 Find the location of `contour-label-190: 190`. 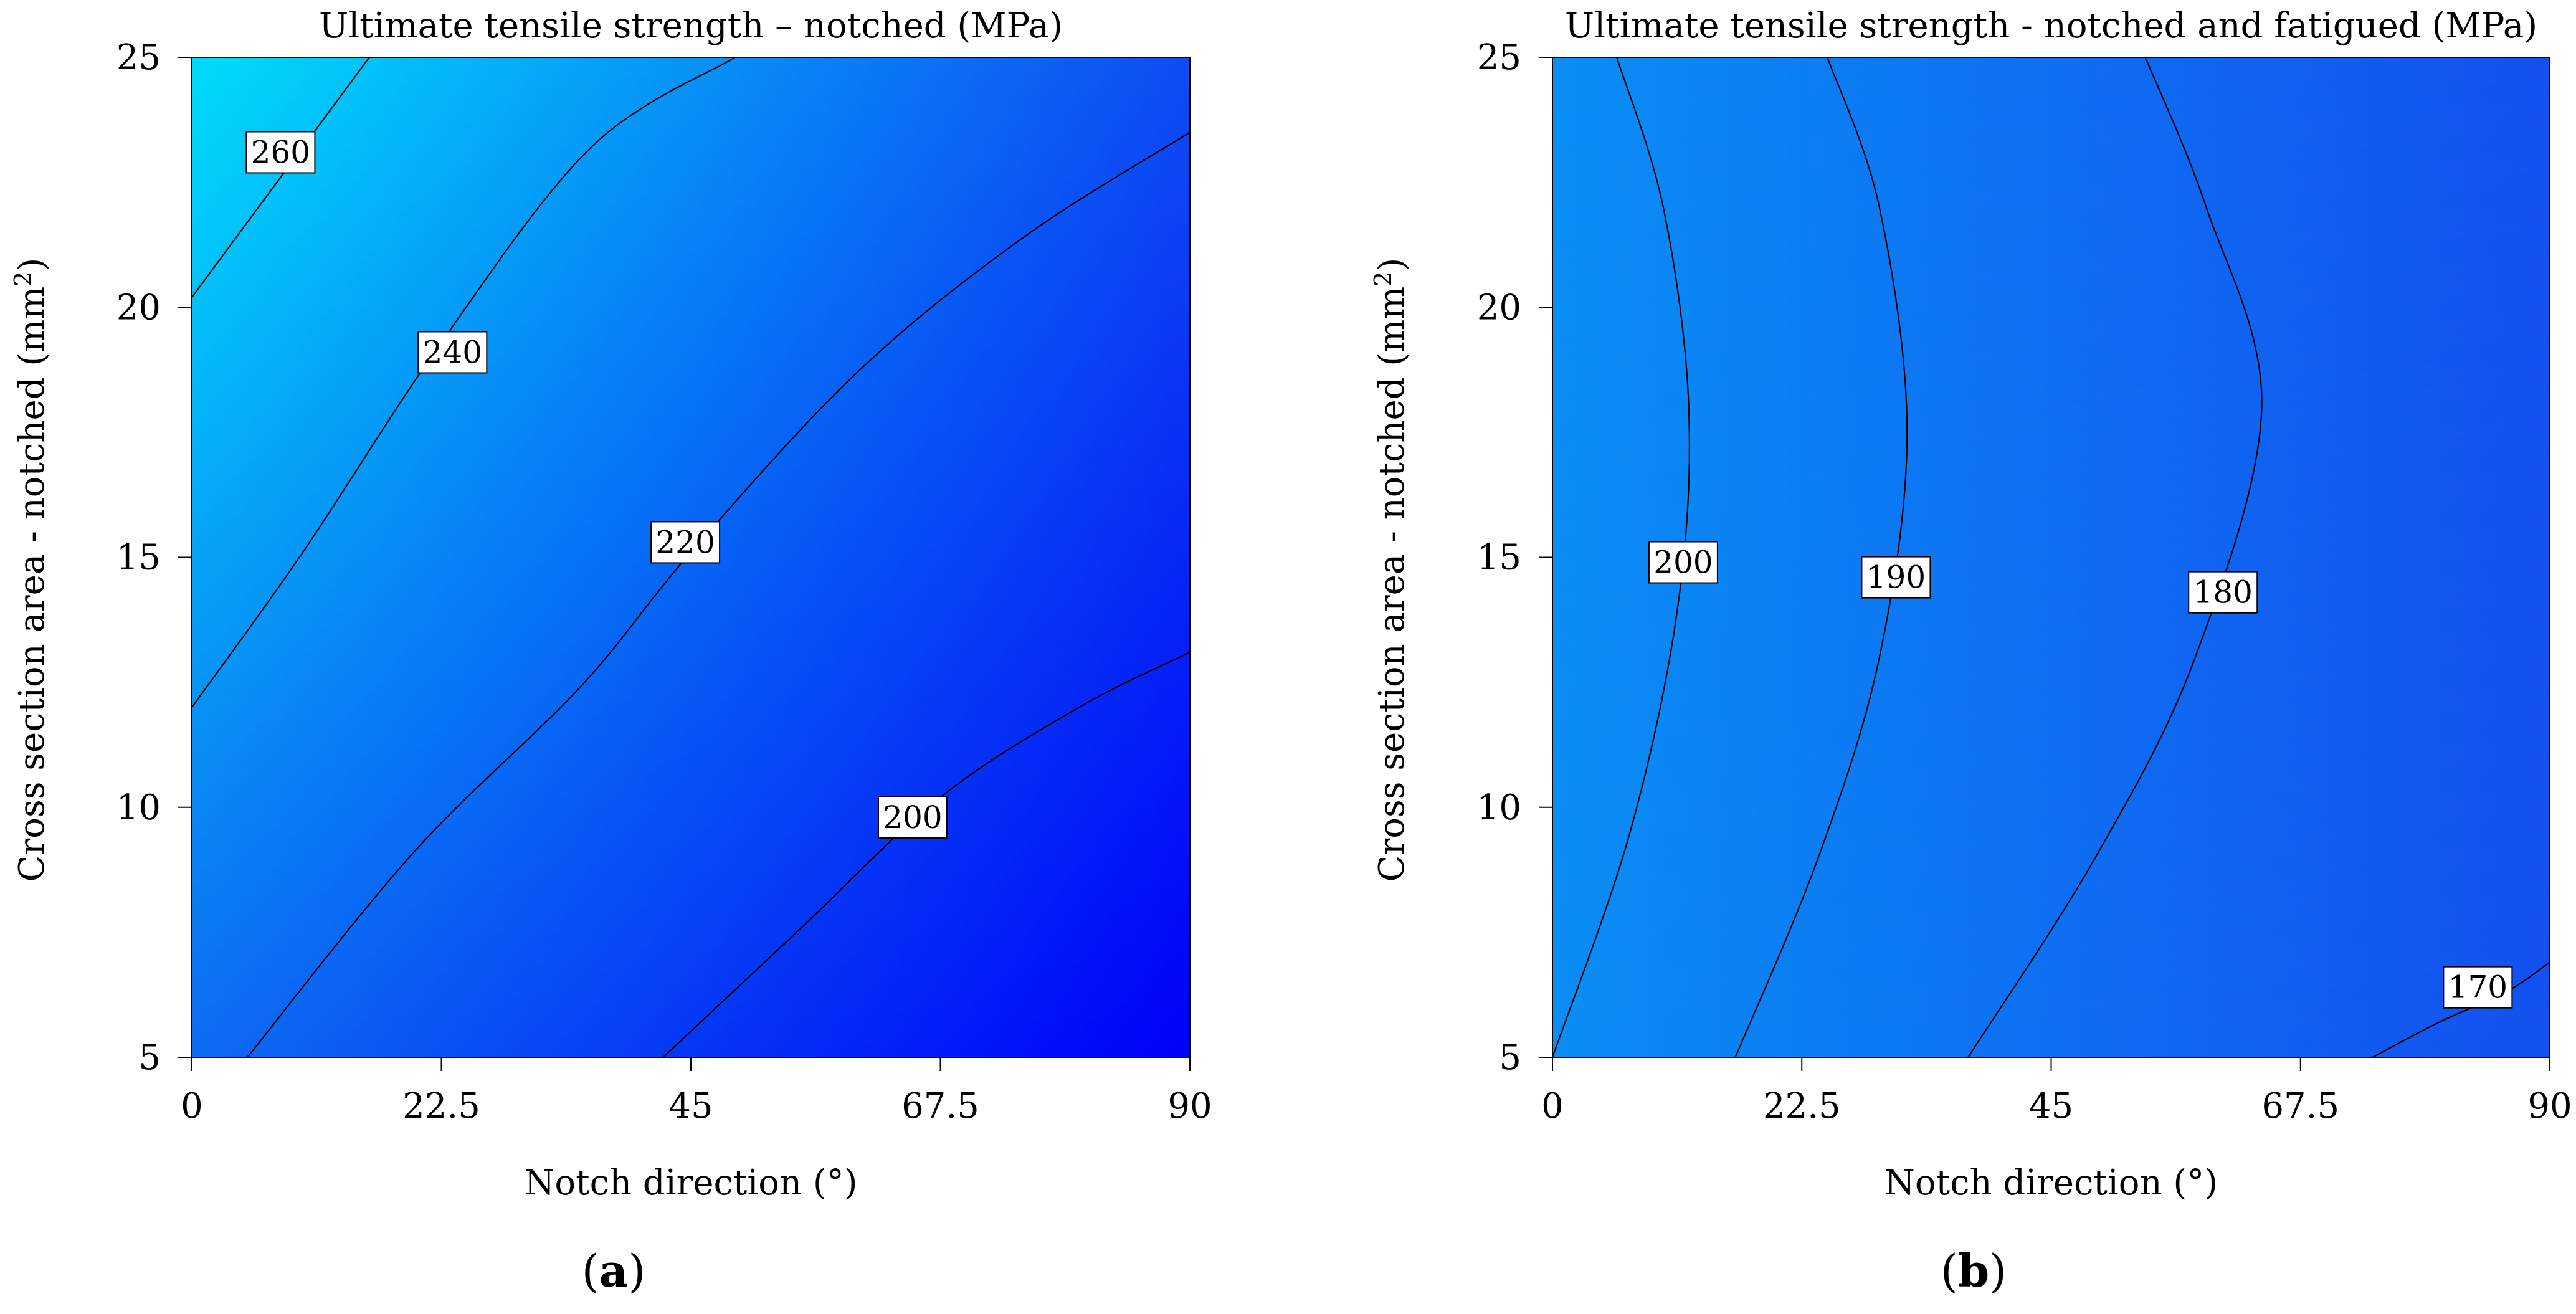

contour-label-190: 190 is located at coordinates (1896, 578).